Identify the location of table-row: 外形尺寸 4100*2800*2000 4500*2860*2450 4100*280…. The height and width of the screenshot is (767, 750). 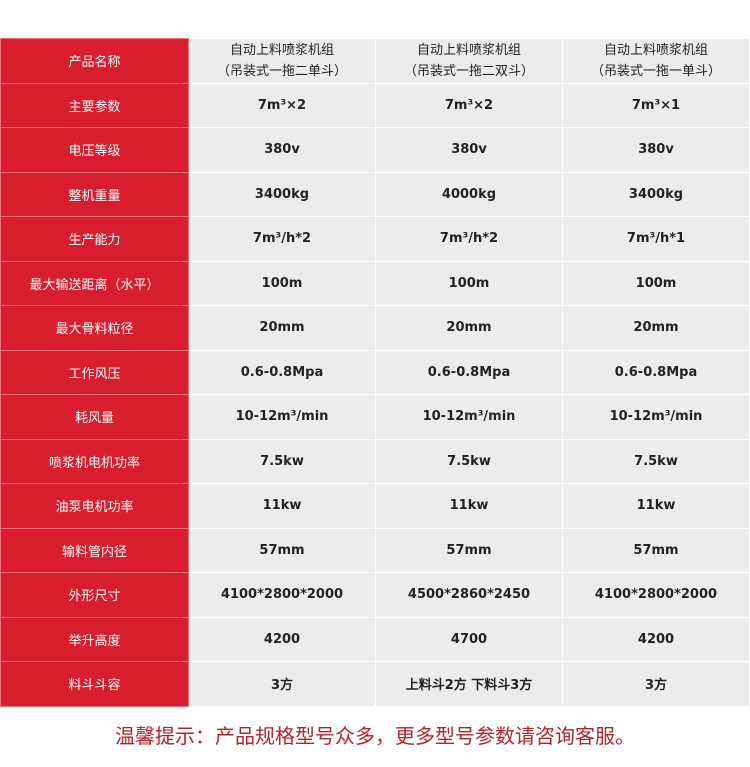
(375, 595).